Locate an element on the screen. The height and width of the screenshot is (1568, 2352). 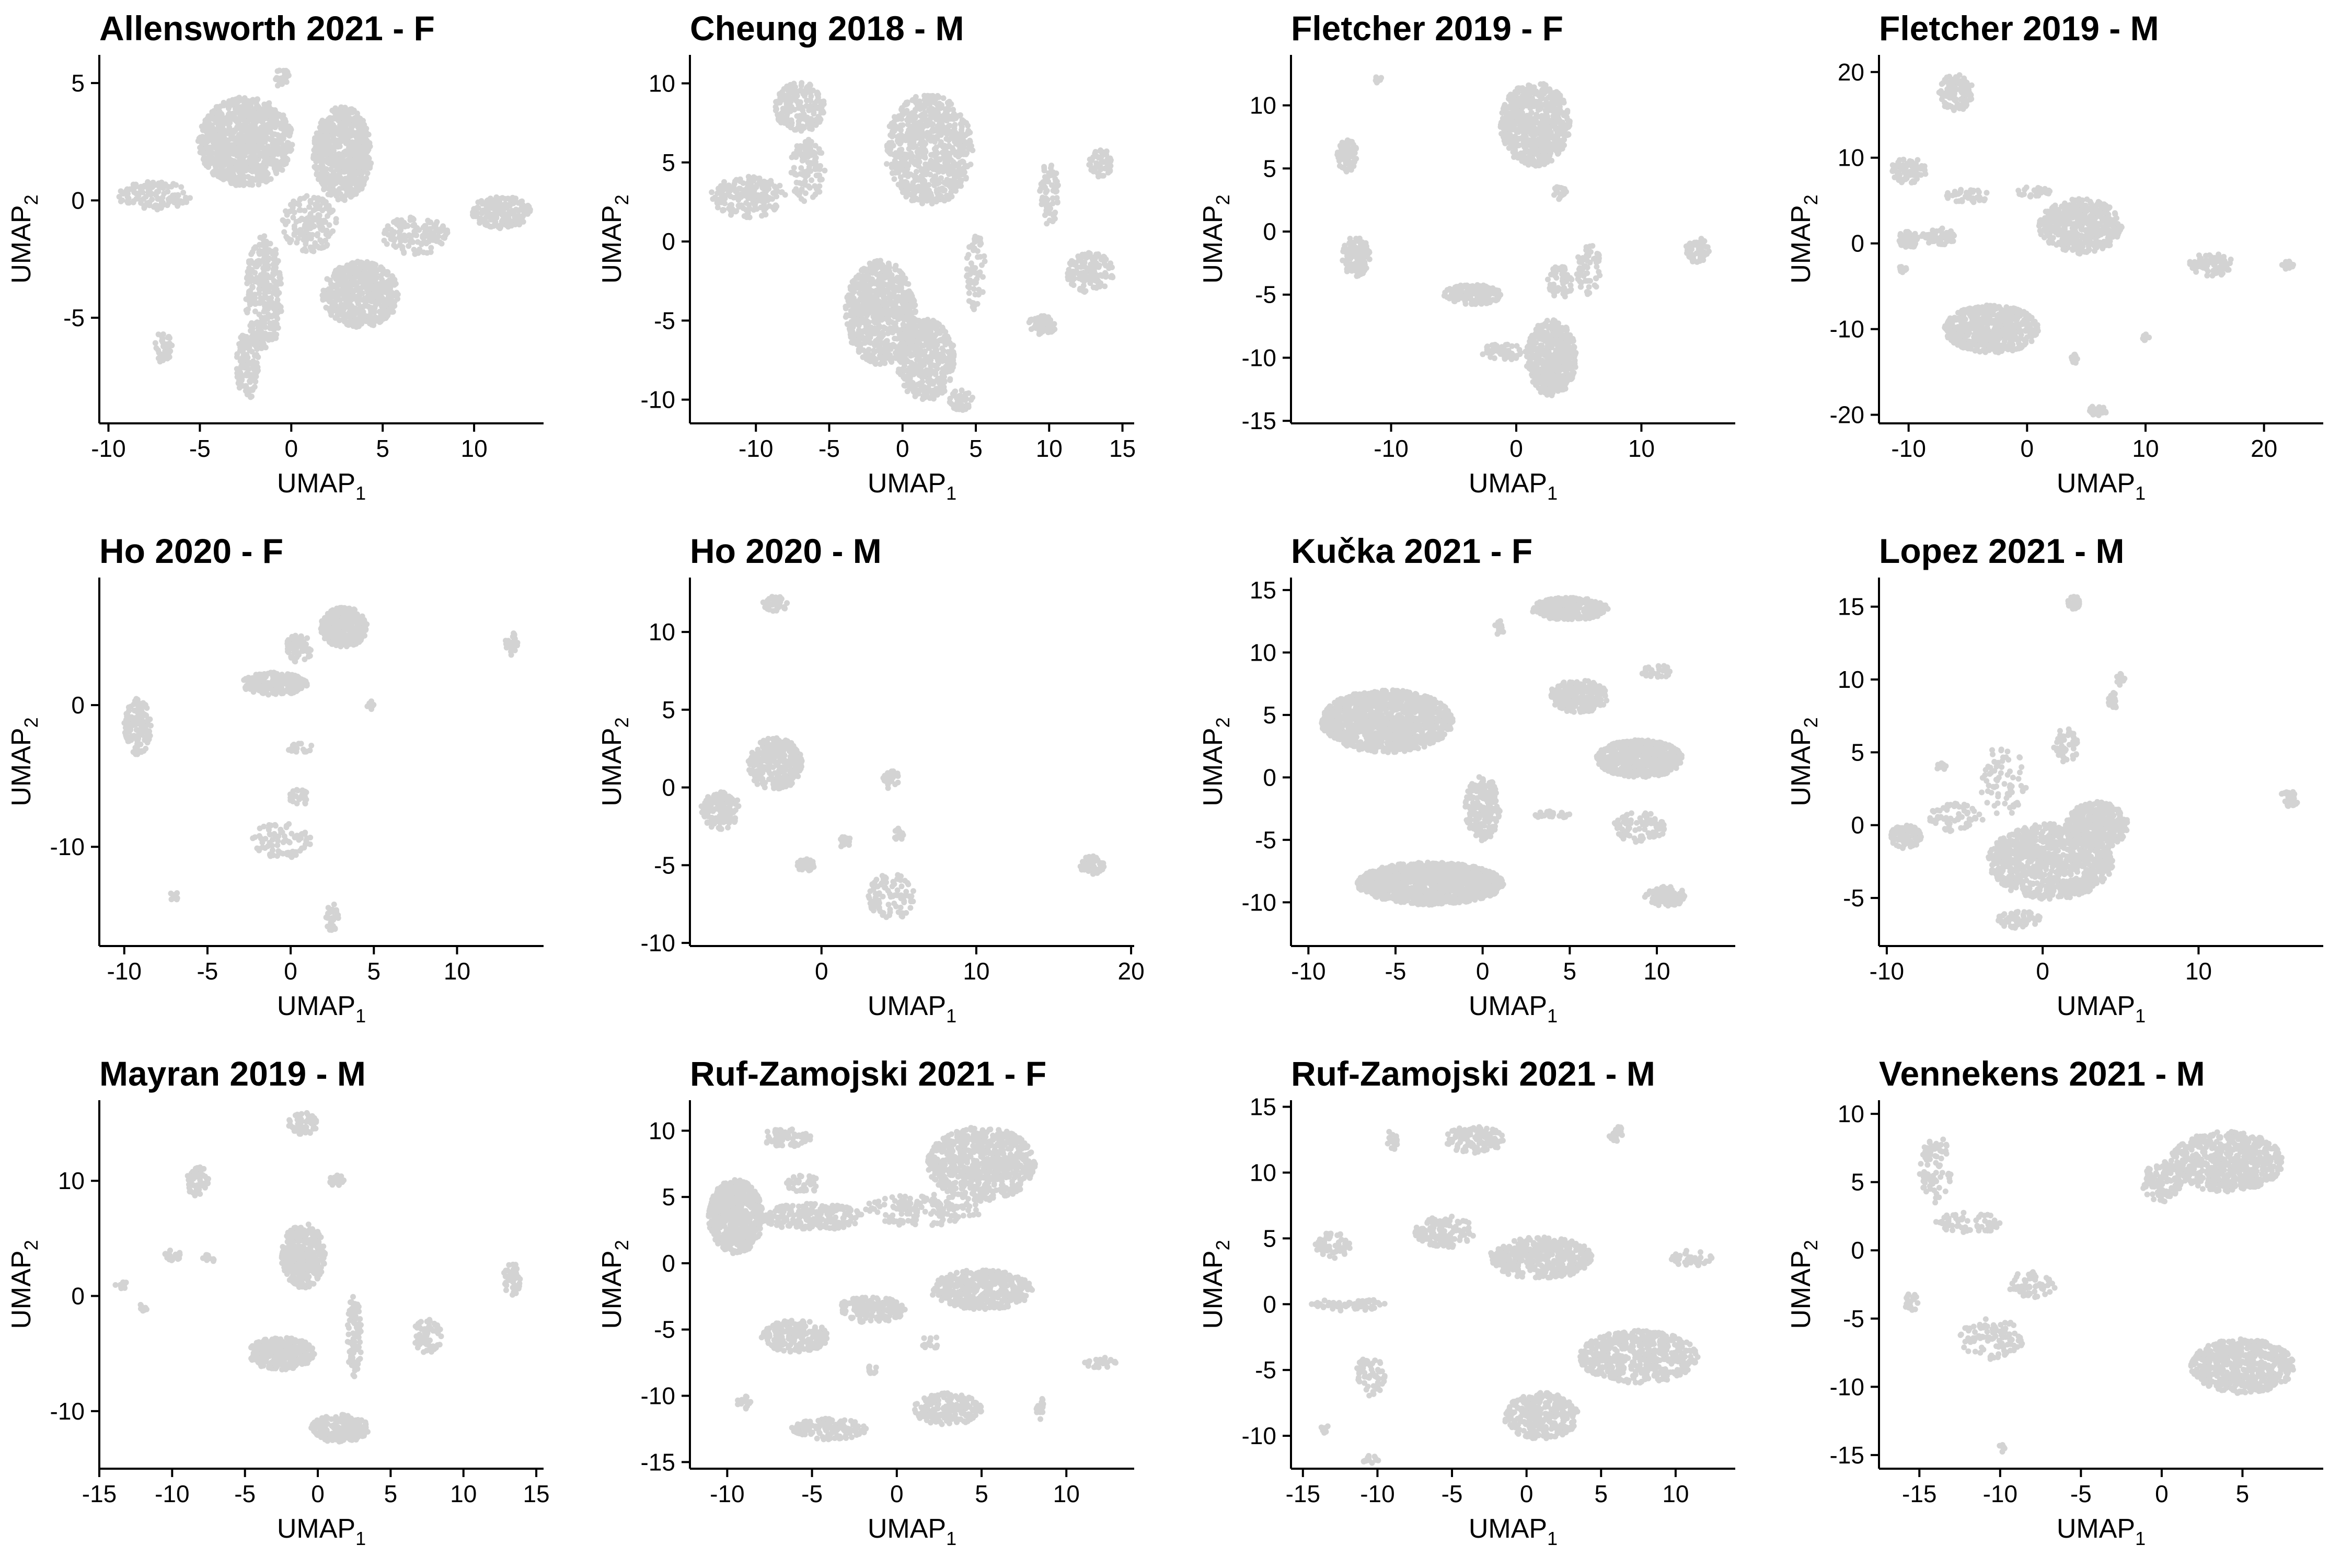
y-axis-label-subscript: 2 is located at coordinates (31, 199).